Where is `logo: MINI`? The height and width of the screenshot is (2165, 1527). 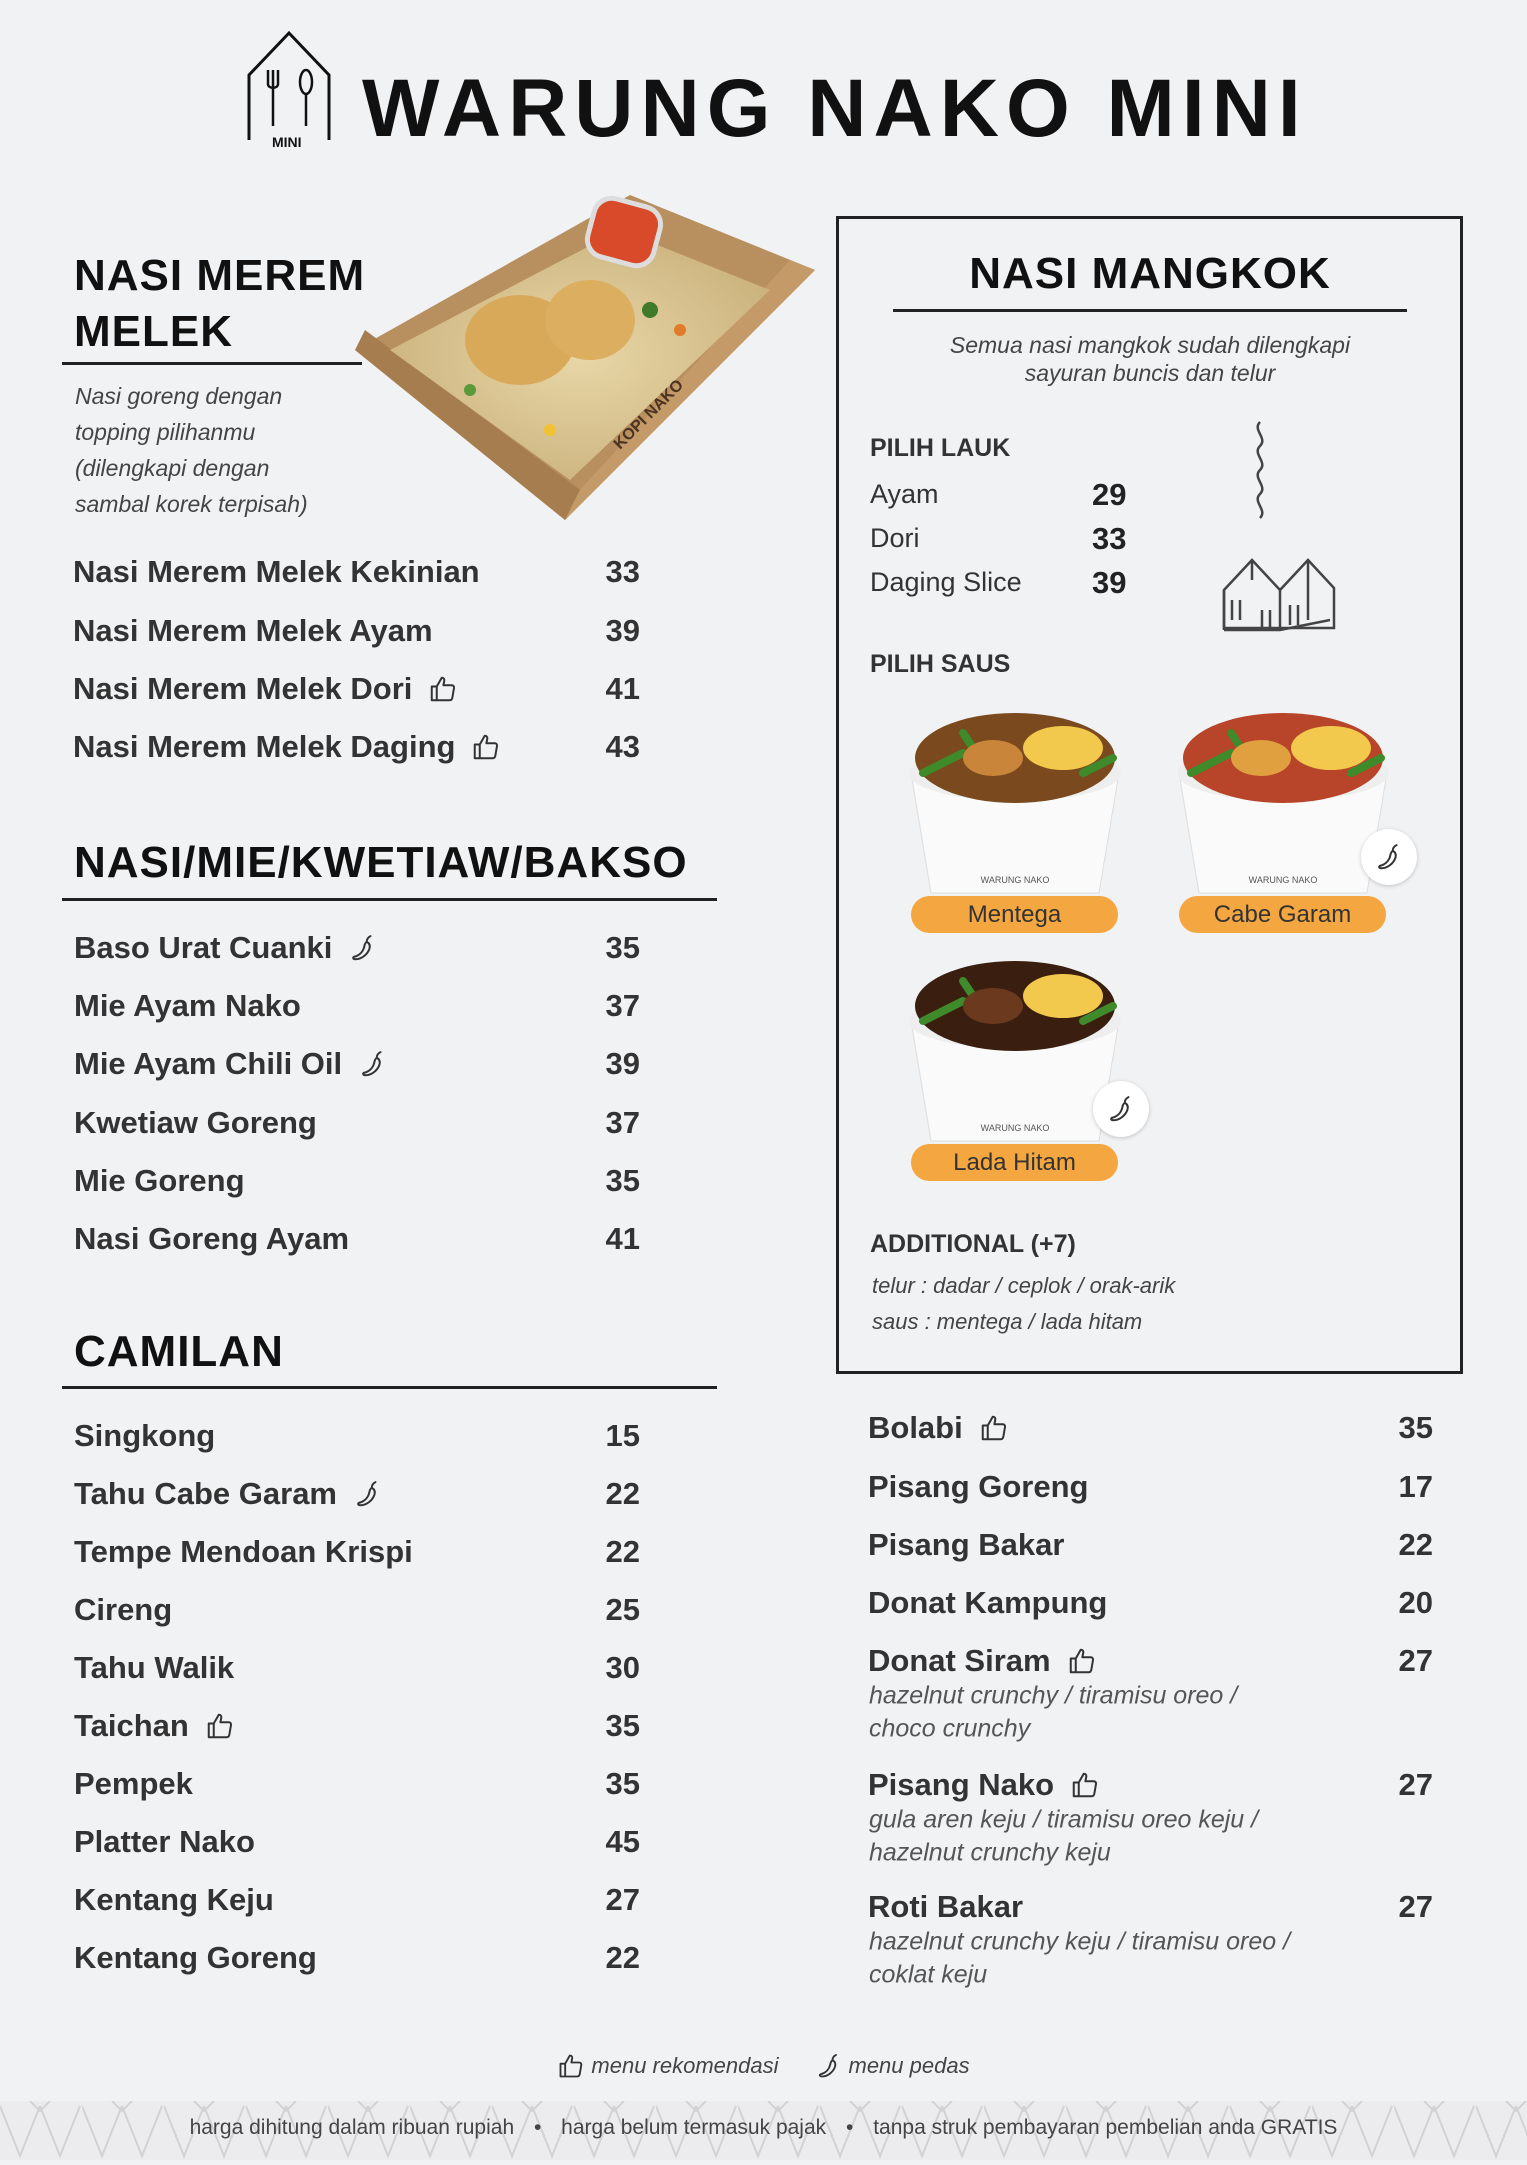 logo: MINI is located at coordinates (289, 92).